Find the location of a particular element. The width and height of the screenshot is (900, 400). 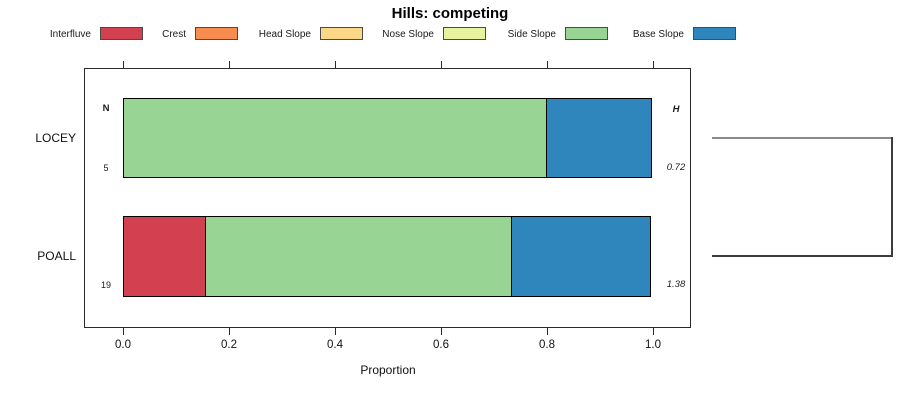

n-value-locey: 5 is located at coordinates (106, 168).